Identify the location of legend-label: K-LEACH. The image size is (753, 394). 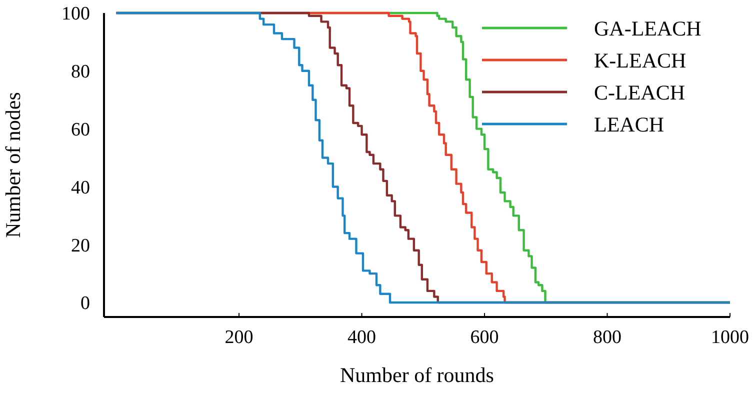
(640, 60).